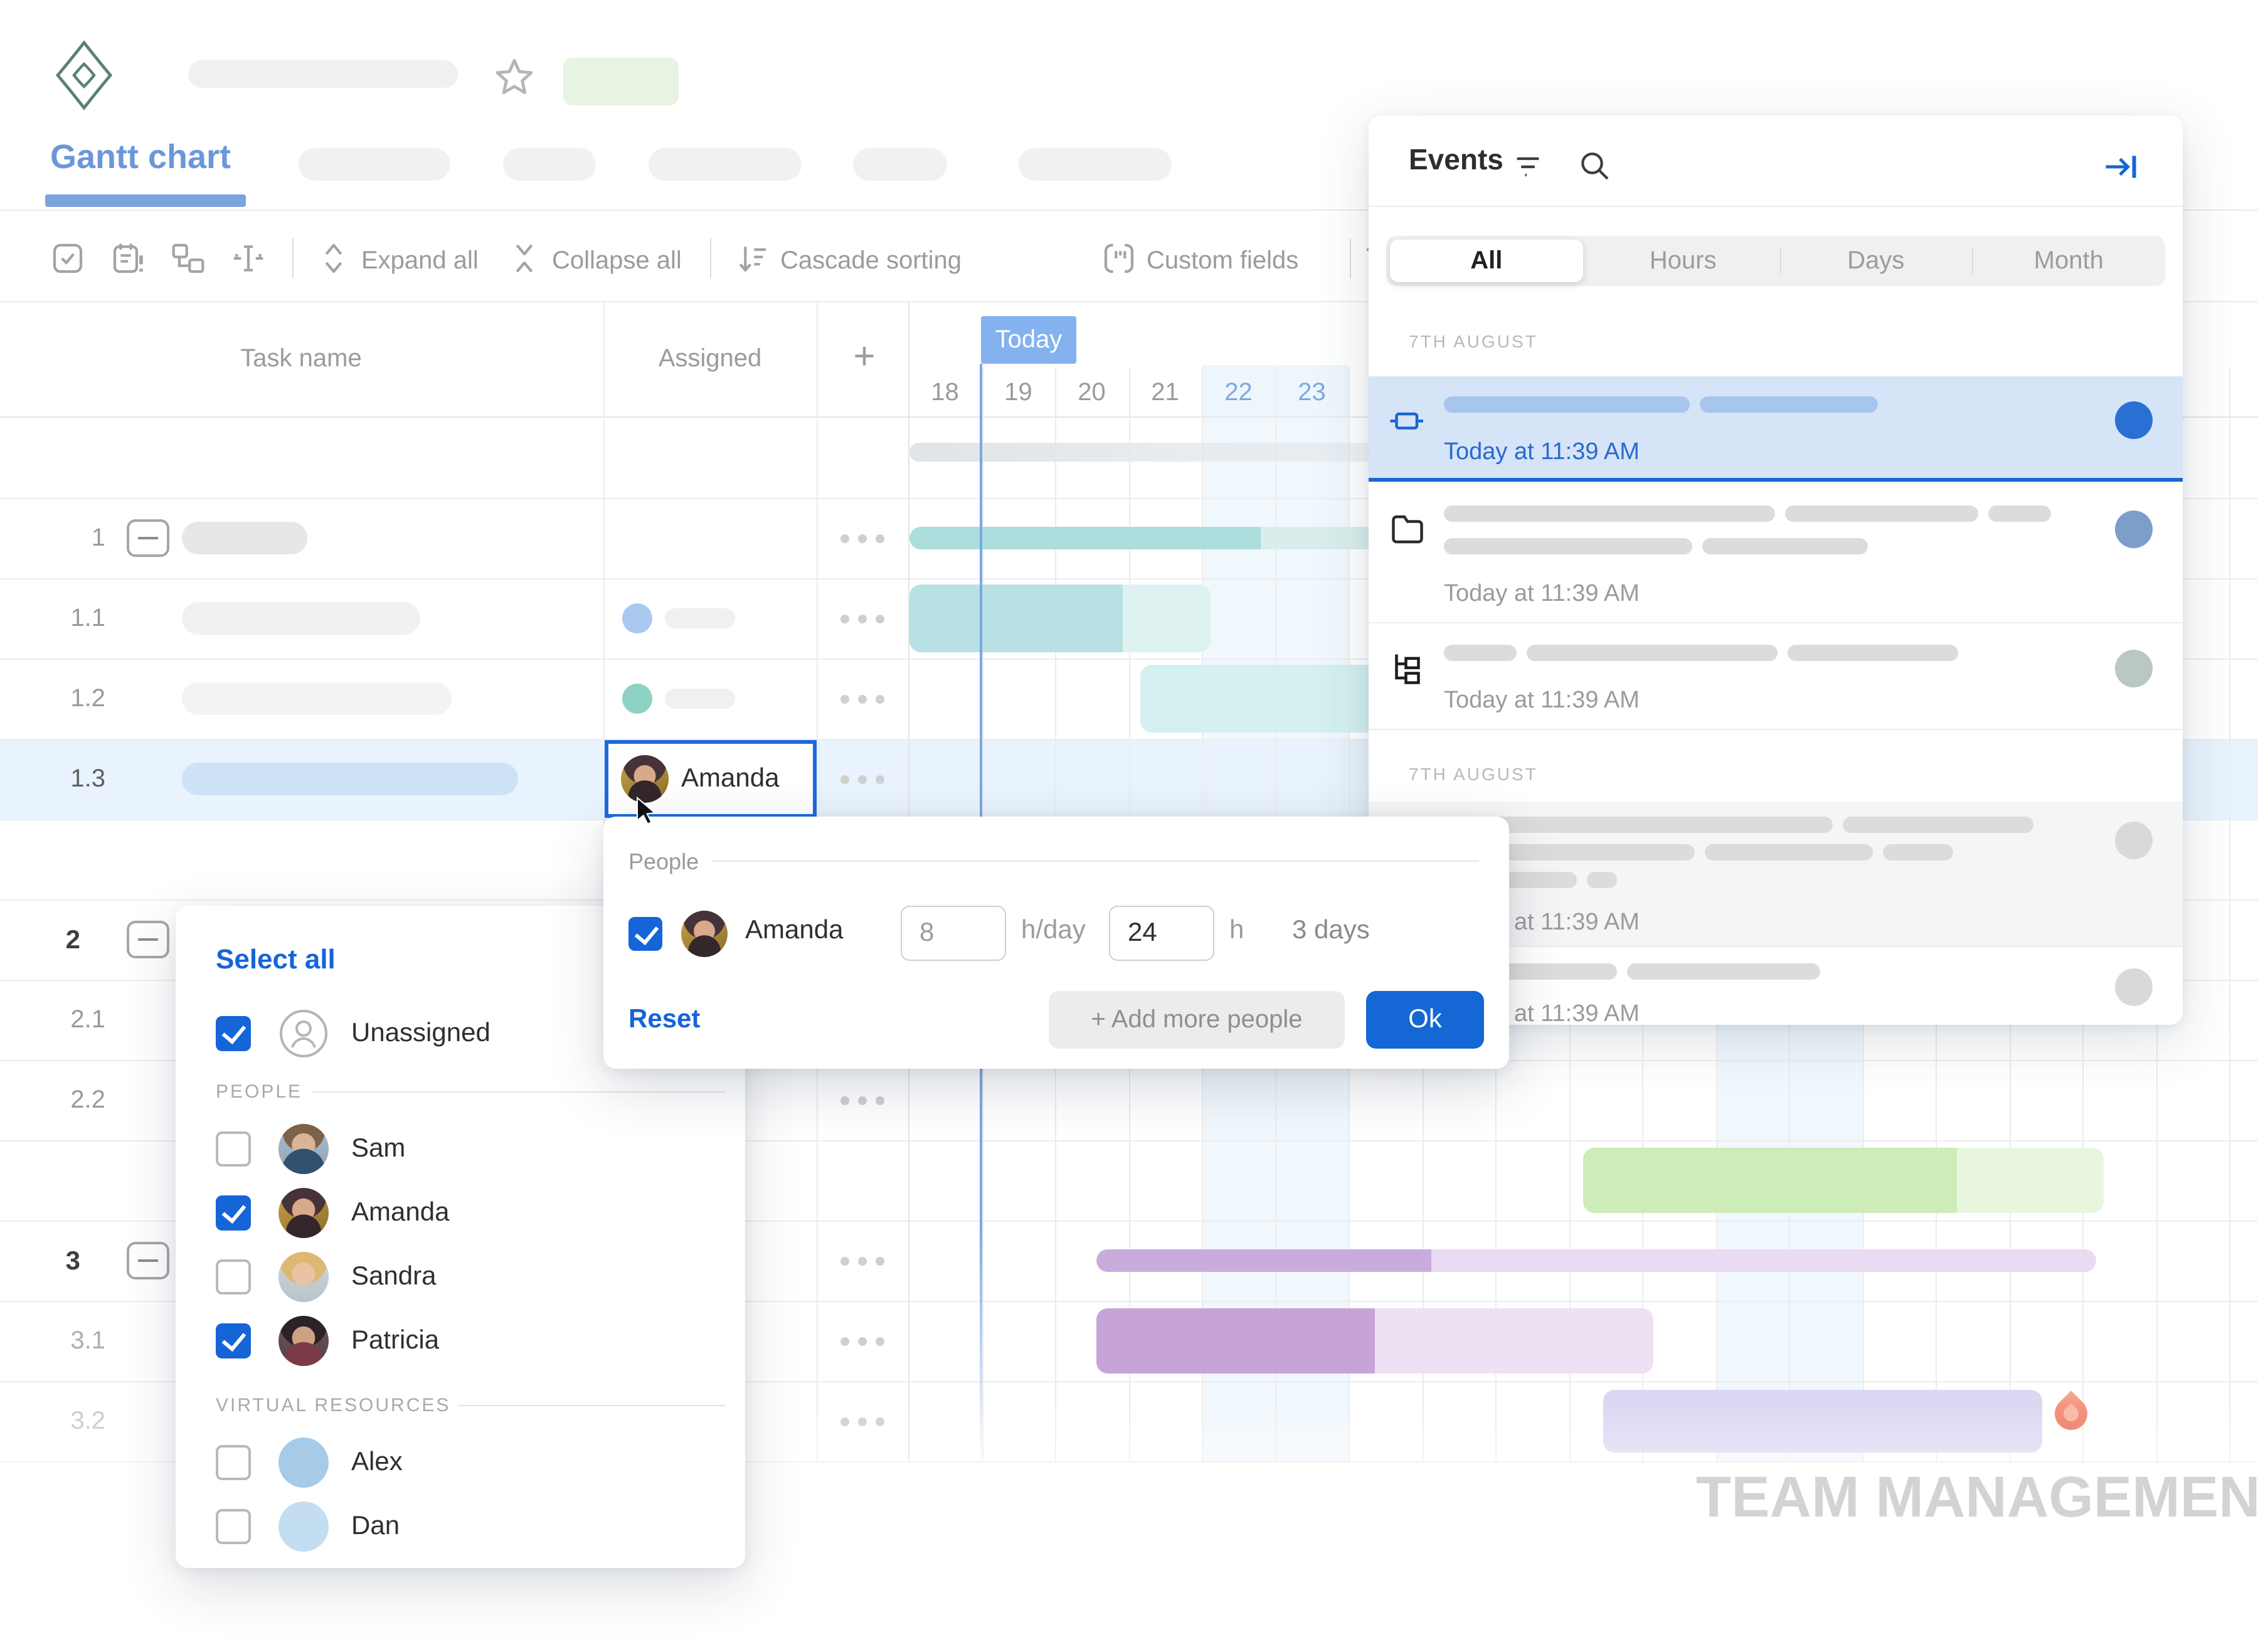 This screenshot has width=2258, height=1652. Describe the element at coordinates (1683, 261) in the screenshot. I see `events-tab-hours: Hours` at that location.